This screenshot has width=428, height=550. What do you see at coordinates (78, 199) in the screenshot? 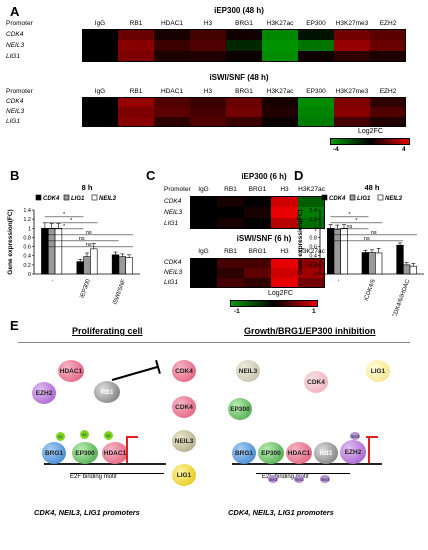
I see `legend-label: LIG1` at bounding box center [78, 199].